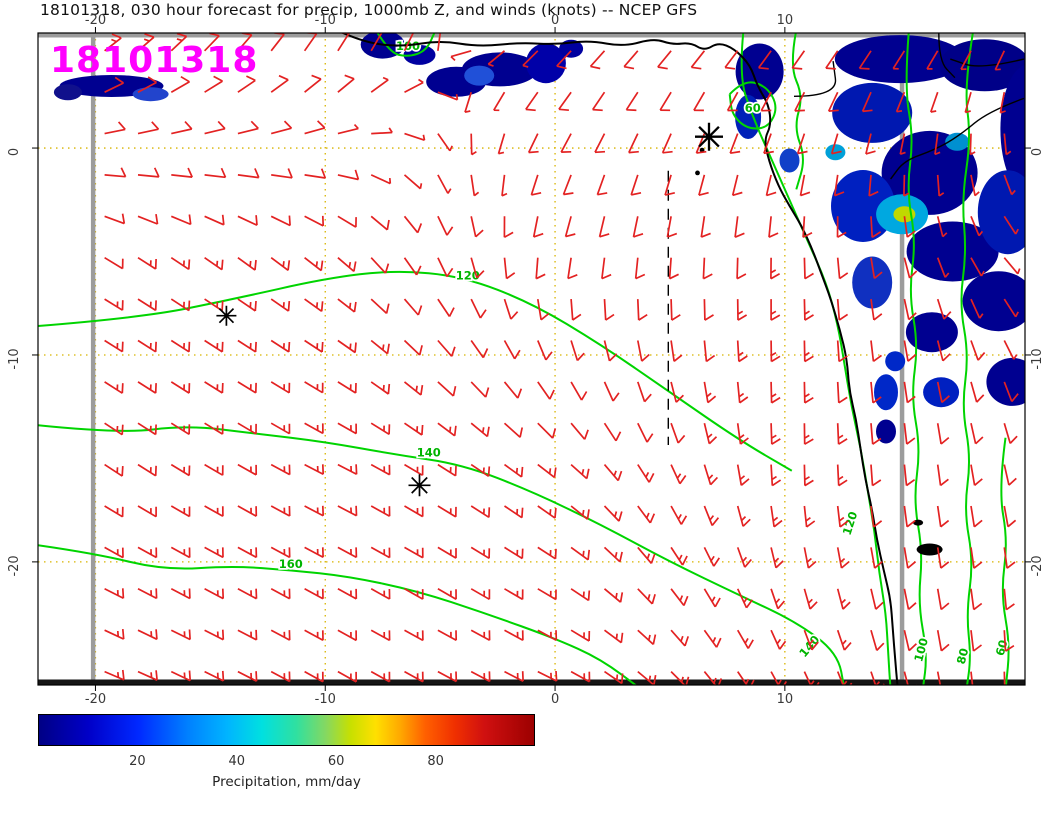  Describe the element at coordinates (291, 564) in the screenshot. I see `contour-label: 160` at that location.